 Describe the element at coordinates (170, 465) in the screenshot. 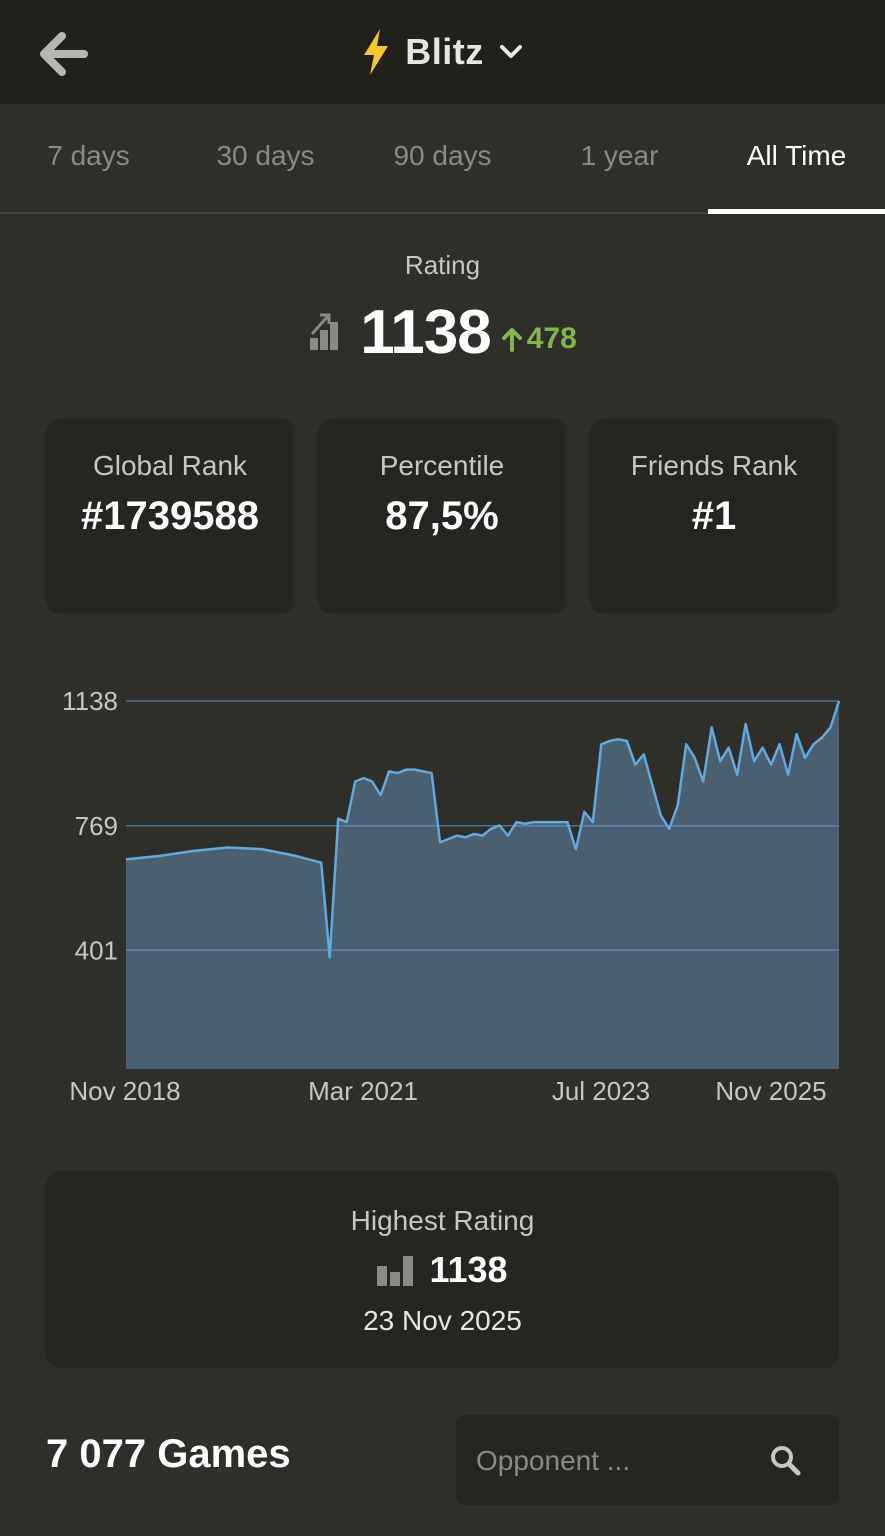

I see `stat-label: Global Rank` at that location.